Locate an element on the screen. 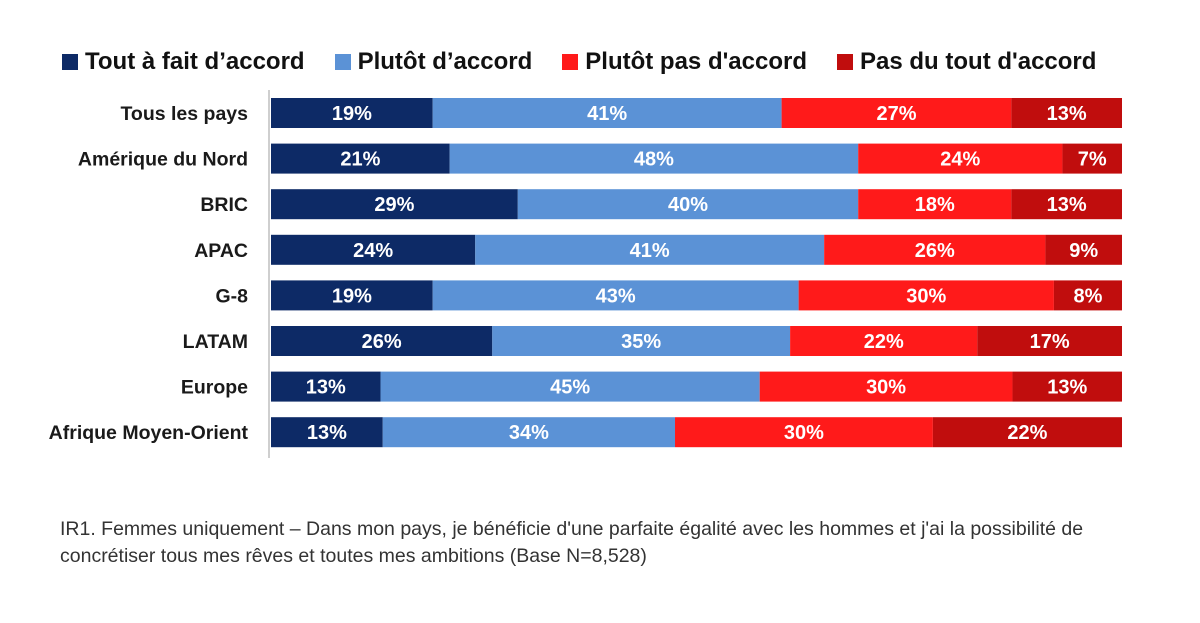 The image size is (1200, 623). category-label-amerique-du-nord: Amérique du Nord is located at coordinates (163, 160).